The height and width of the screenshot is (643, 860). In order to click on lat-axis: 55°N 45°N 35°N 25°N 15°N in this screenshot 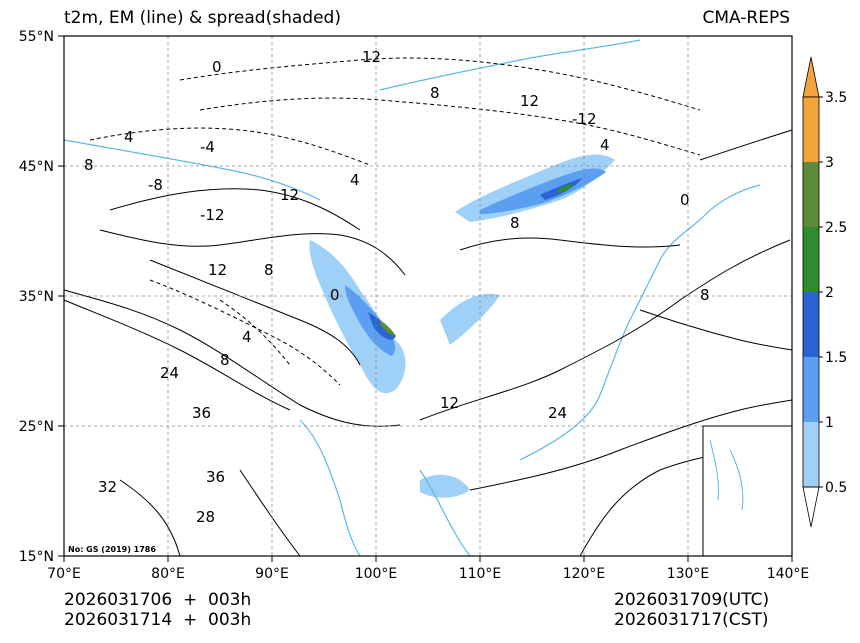, I will do `click(41, 297)`.